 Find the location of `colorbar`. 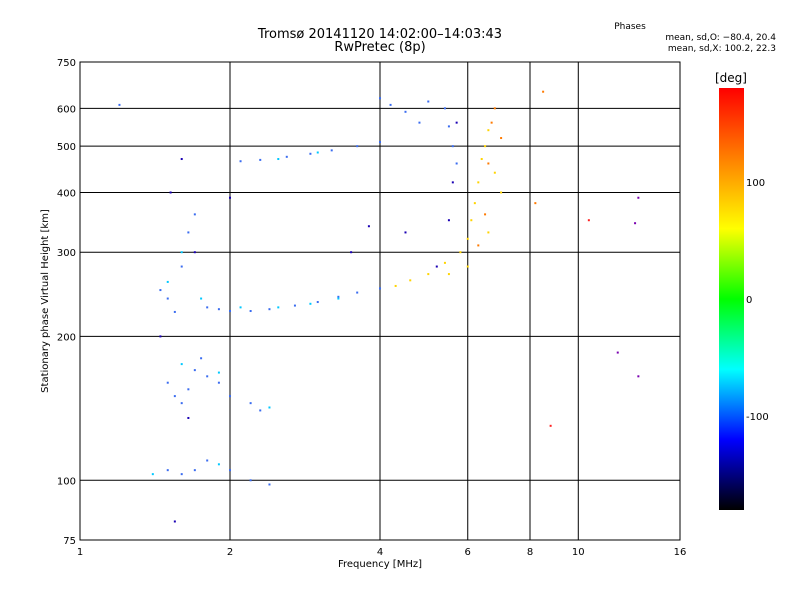

colorbar is located at coordinates (731, 299).